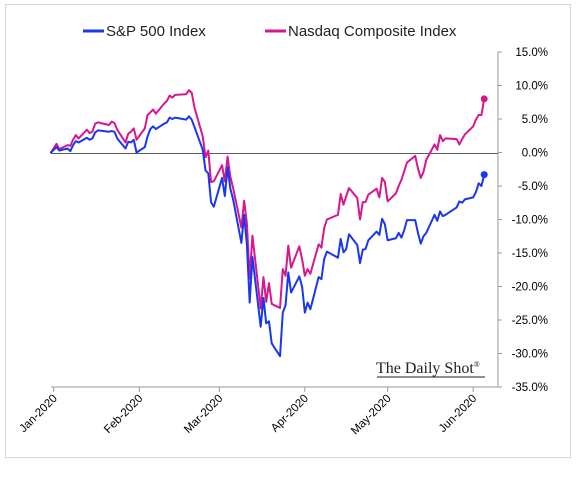 The image size is (579, 479). I want to click on y-tick-label: -30.0%, so click(530, 355).